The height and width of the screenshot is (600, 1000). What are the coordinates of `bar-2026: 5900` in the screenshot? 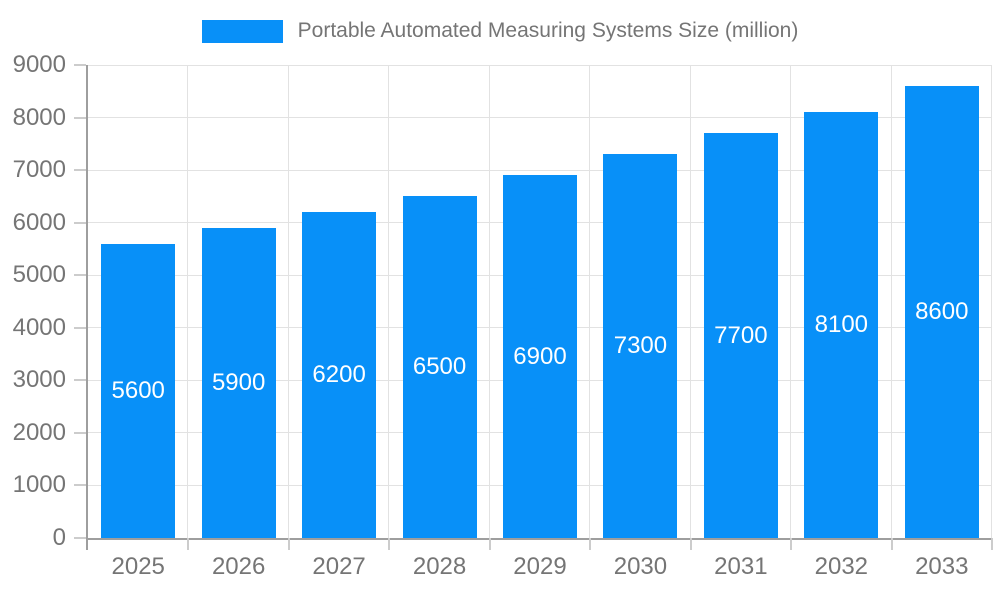 It's located at (238, 382).